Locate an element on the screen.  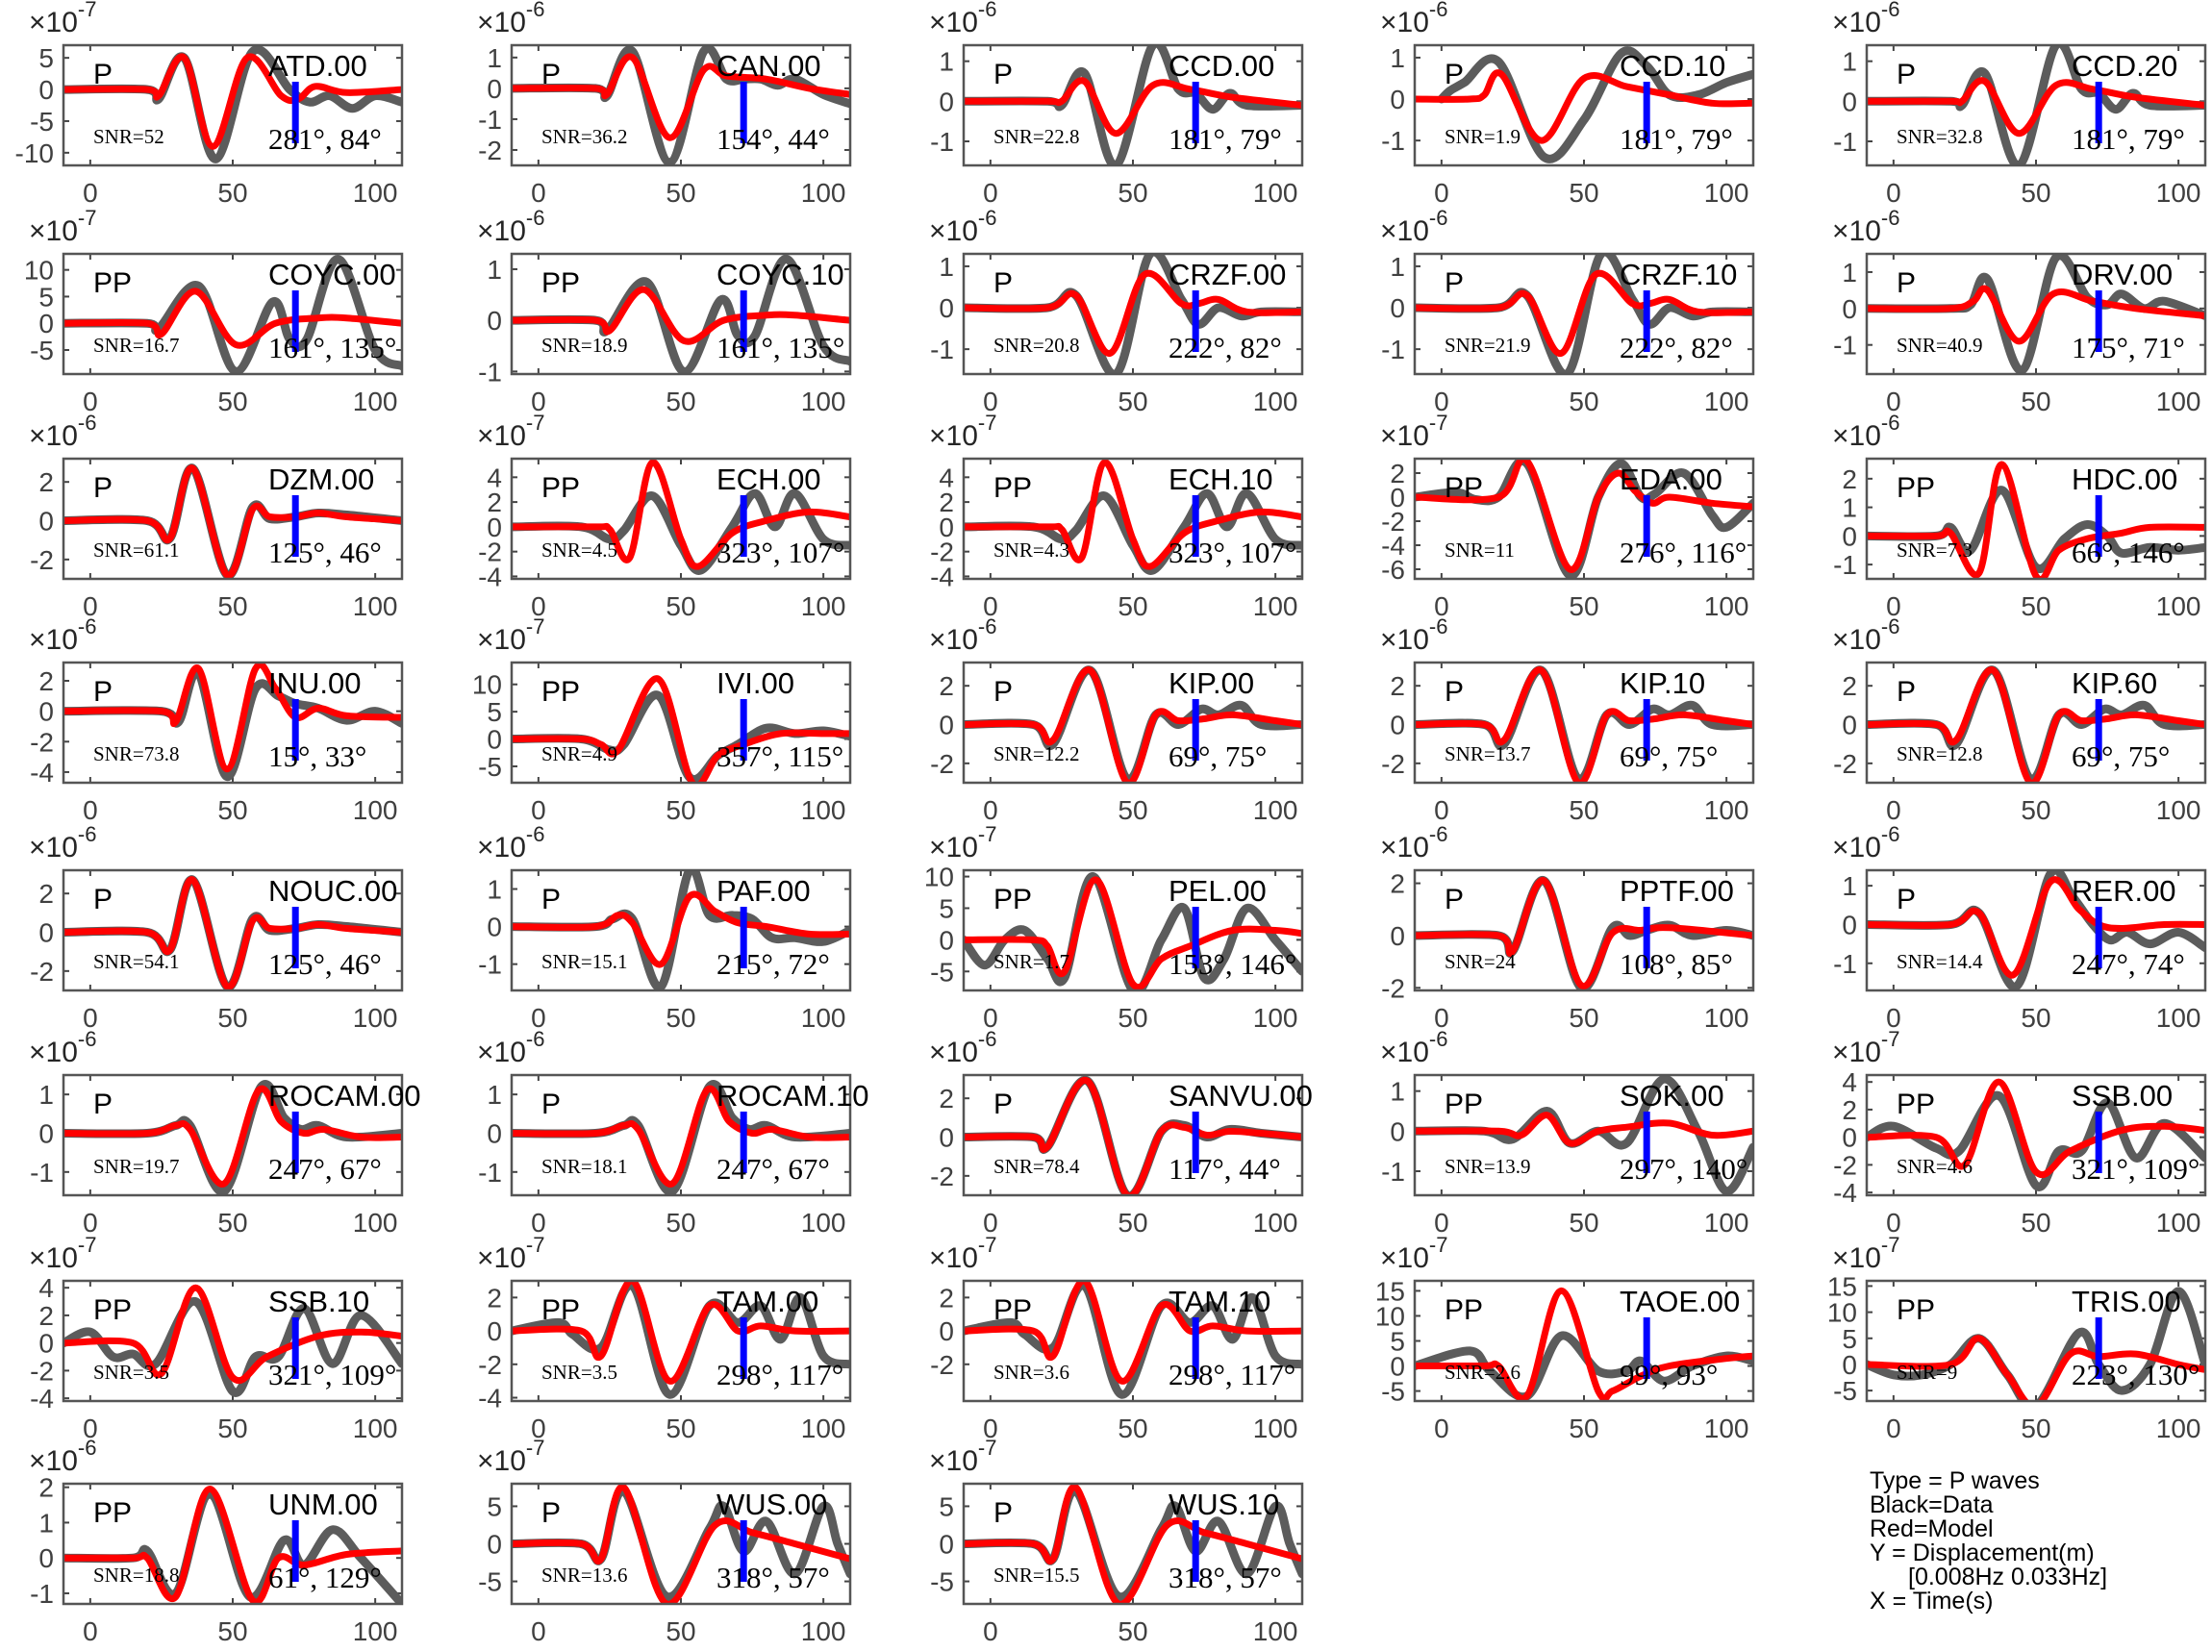
station-label: EDA.00 is located at coordinates (1671, 479).